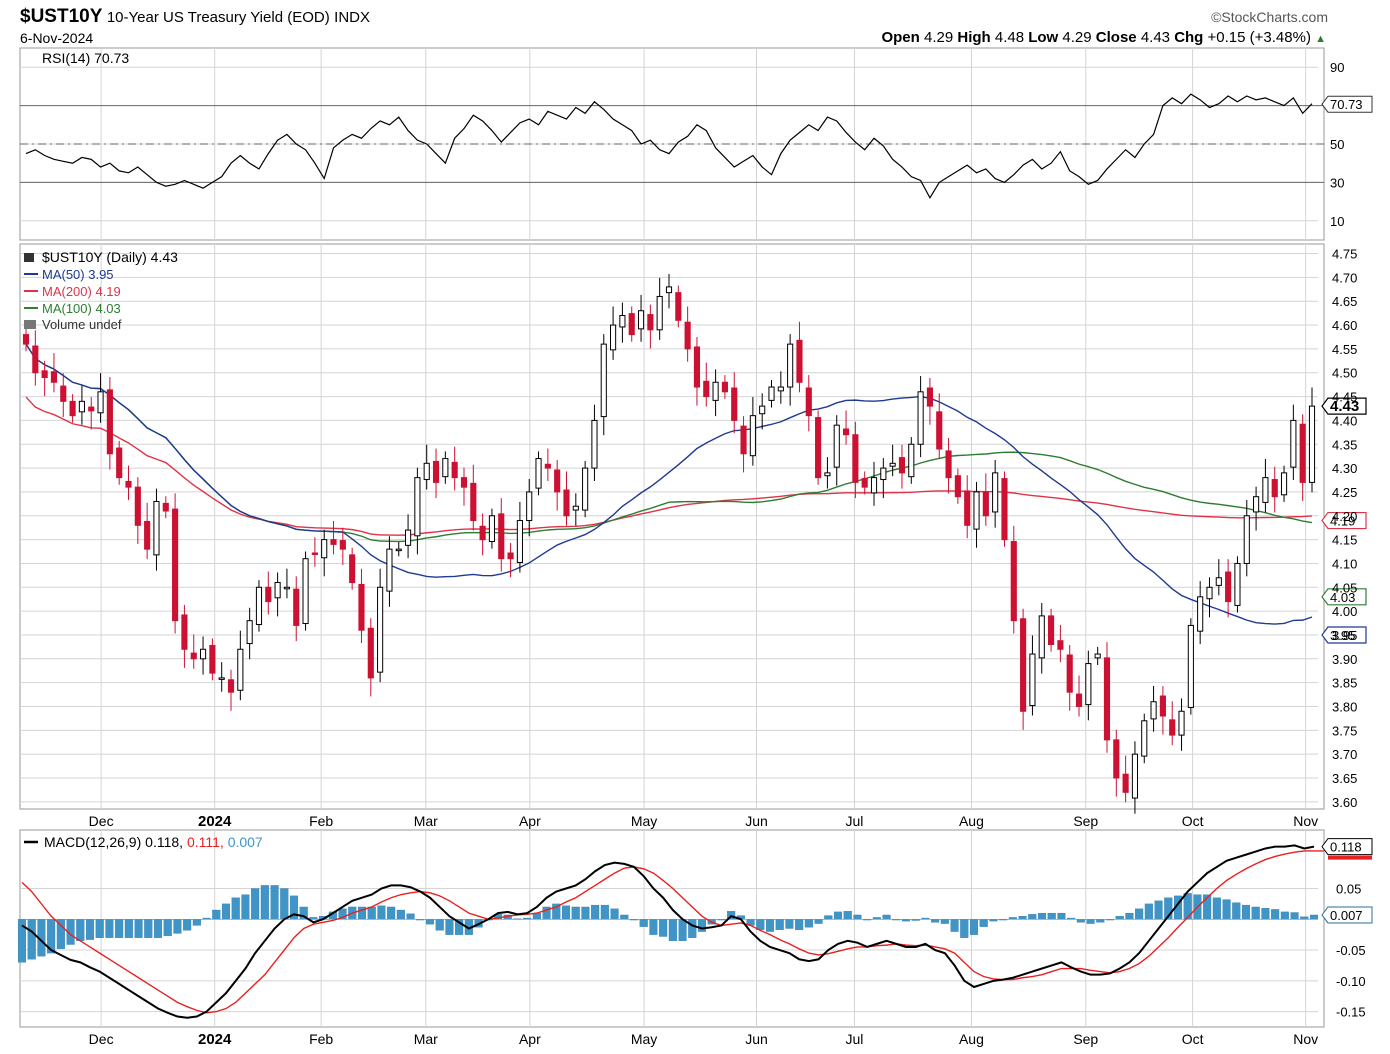 This screenshot has height=1054, width=1390. I want to click on x-axis-label: Nov, so click(1305, 821).